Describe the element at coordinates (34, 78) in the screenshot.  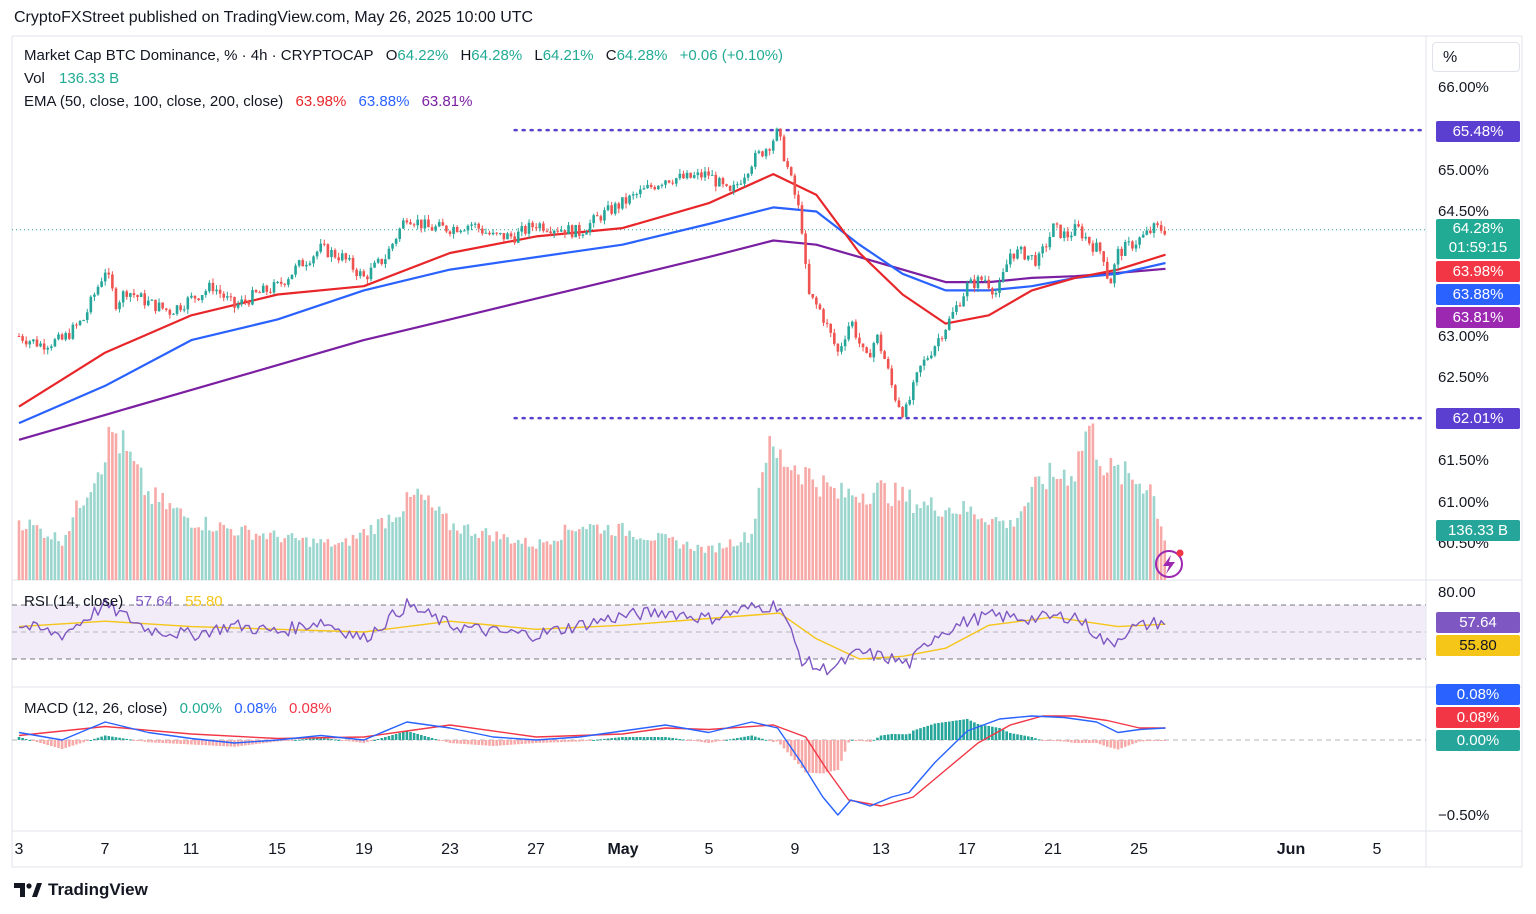
I see `vol-label: Vol` at that location.